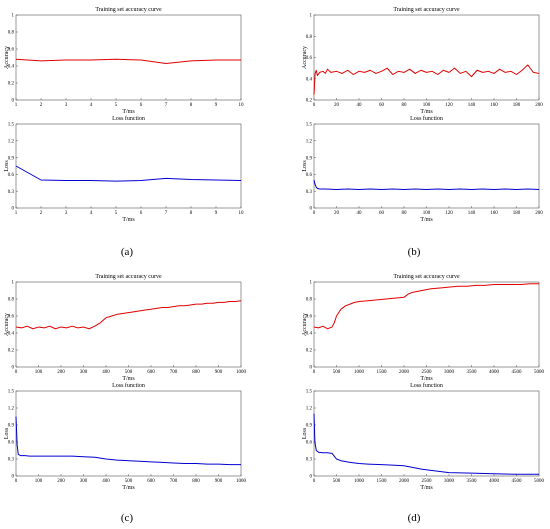 The height and width of the screenshot is (529, 550). I want to click on x-tick-label: 160, so click(494, 105).